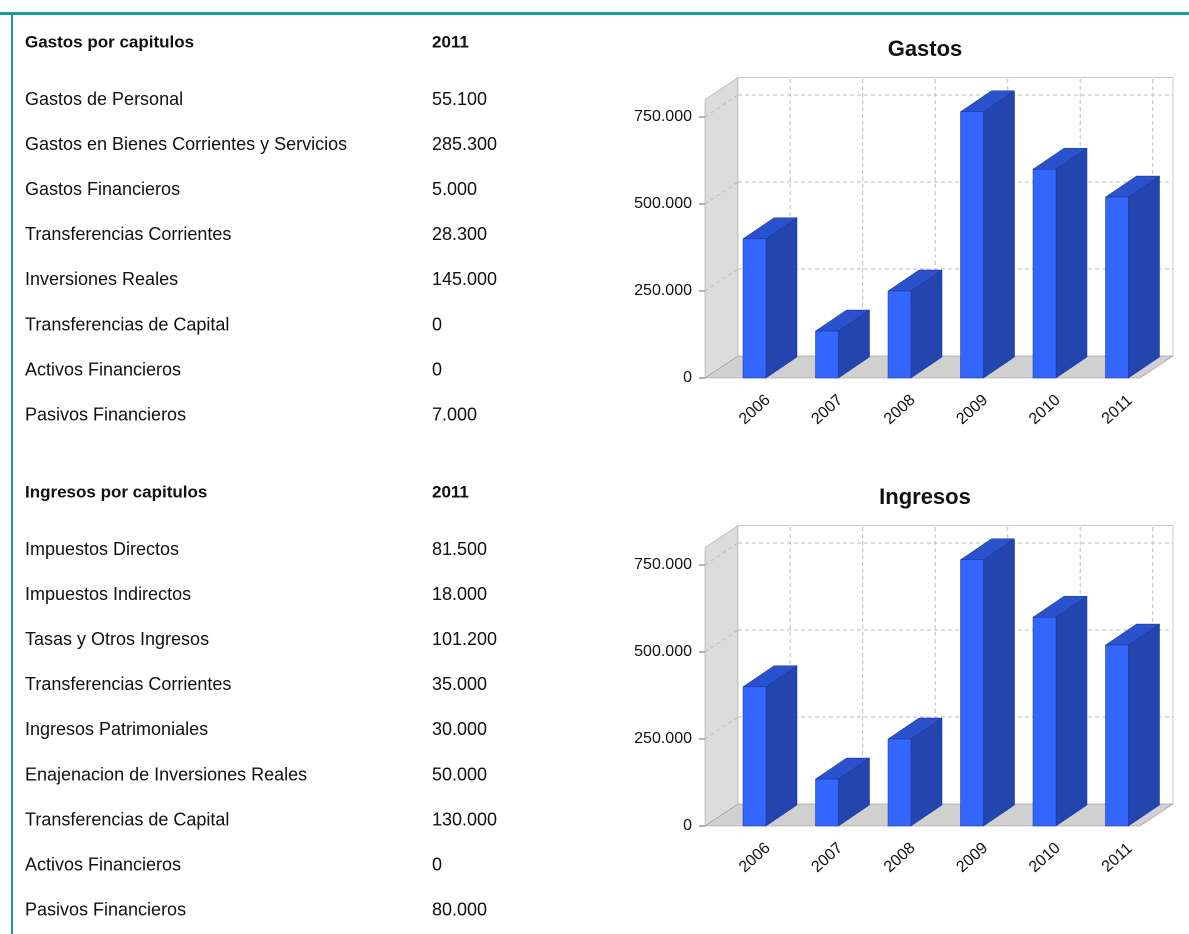 Image resolution: width=1189 pixels, height=934 pixels. What do you see at coordinates (117, 639) in the screenshot?
I see `row-label: Tasas y Otros Ingresos` at bounding box center [117, 639].